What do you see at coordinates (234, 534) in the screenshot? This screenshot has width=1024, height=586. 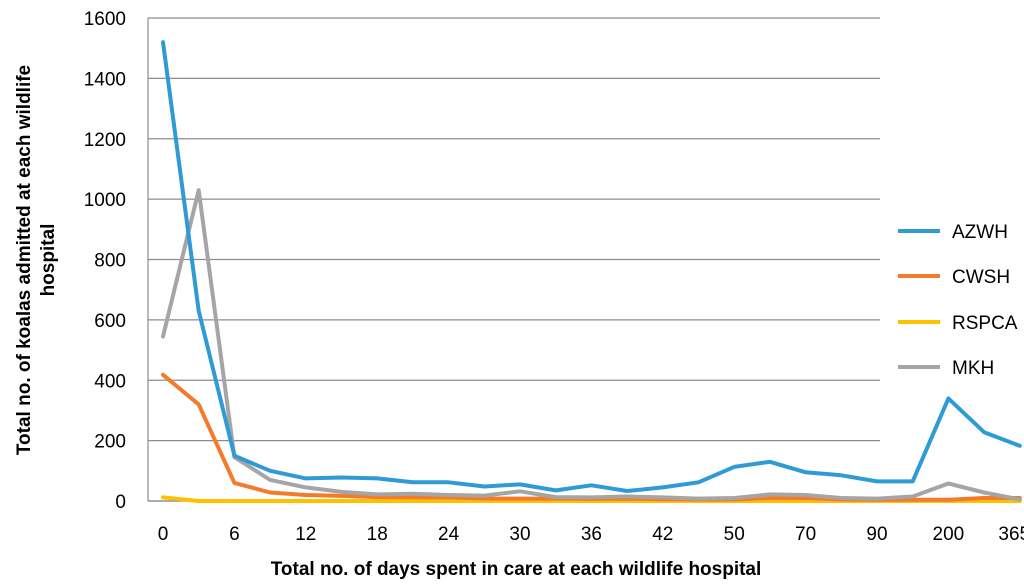 I see `x-tick-label: 6` at bounding box center [234, 534].